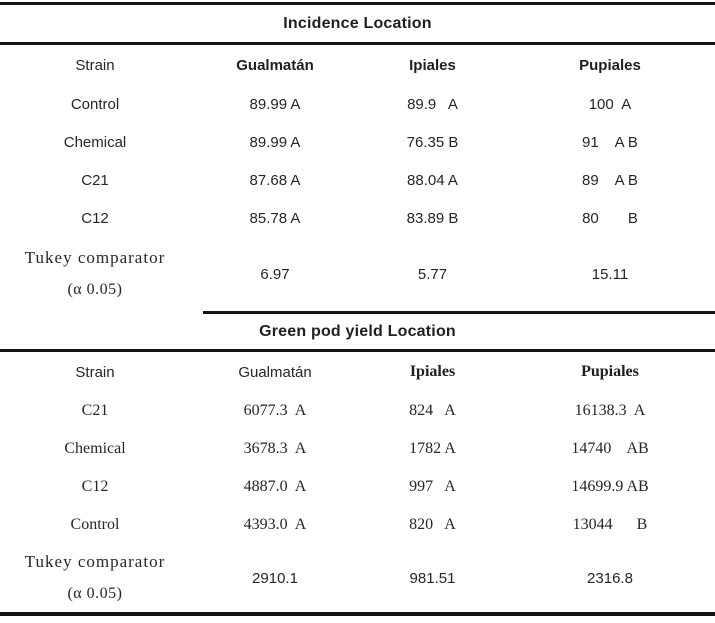  I want to click on value-cell: 80 B, so click(610, 218).